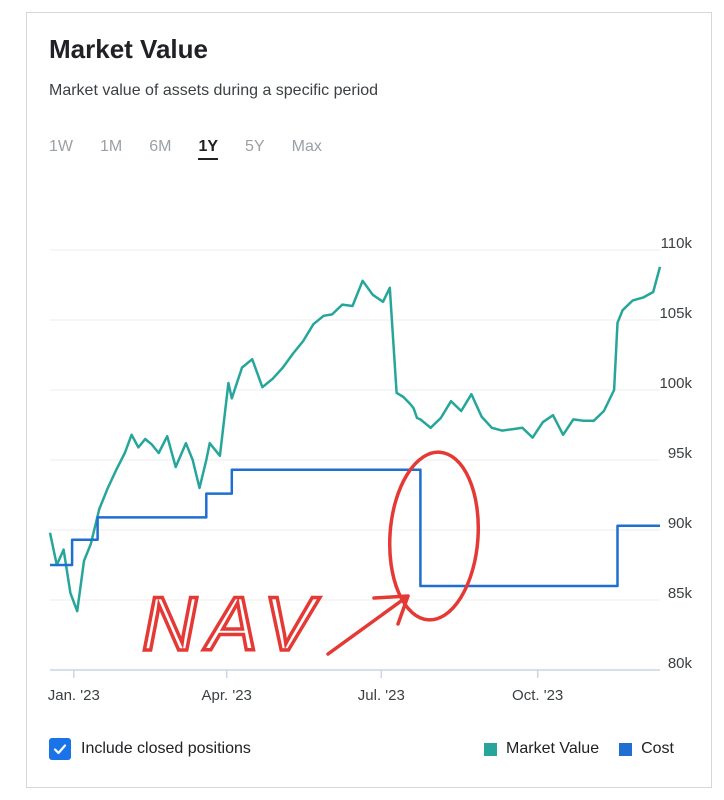 Image resolution: width=724 pixels, height=800 pixels. Describe the element at coordinates (208, 149) in the screenshot. I see `range-1y: 1Y` at that location.